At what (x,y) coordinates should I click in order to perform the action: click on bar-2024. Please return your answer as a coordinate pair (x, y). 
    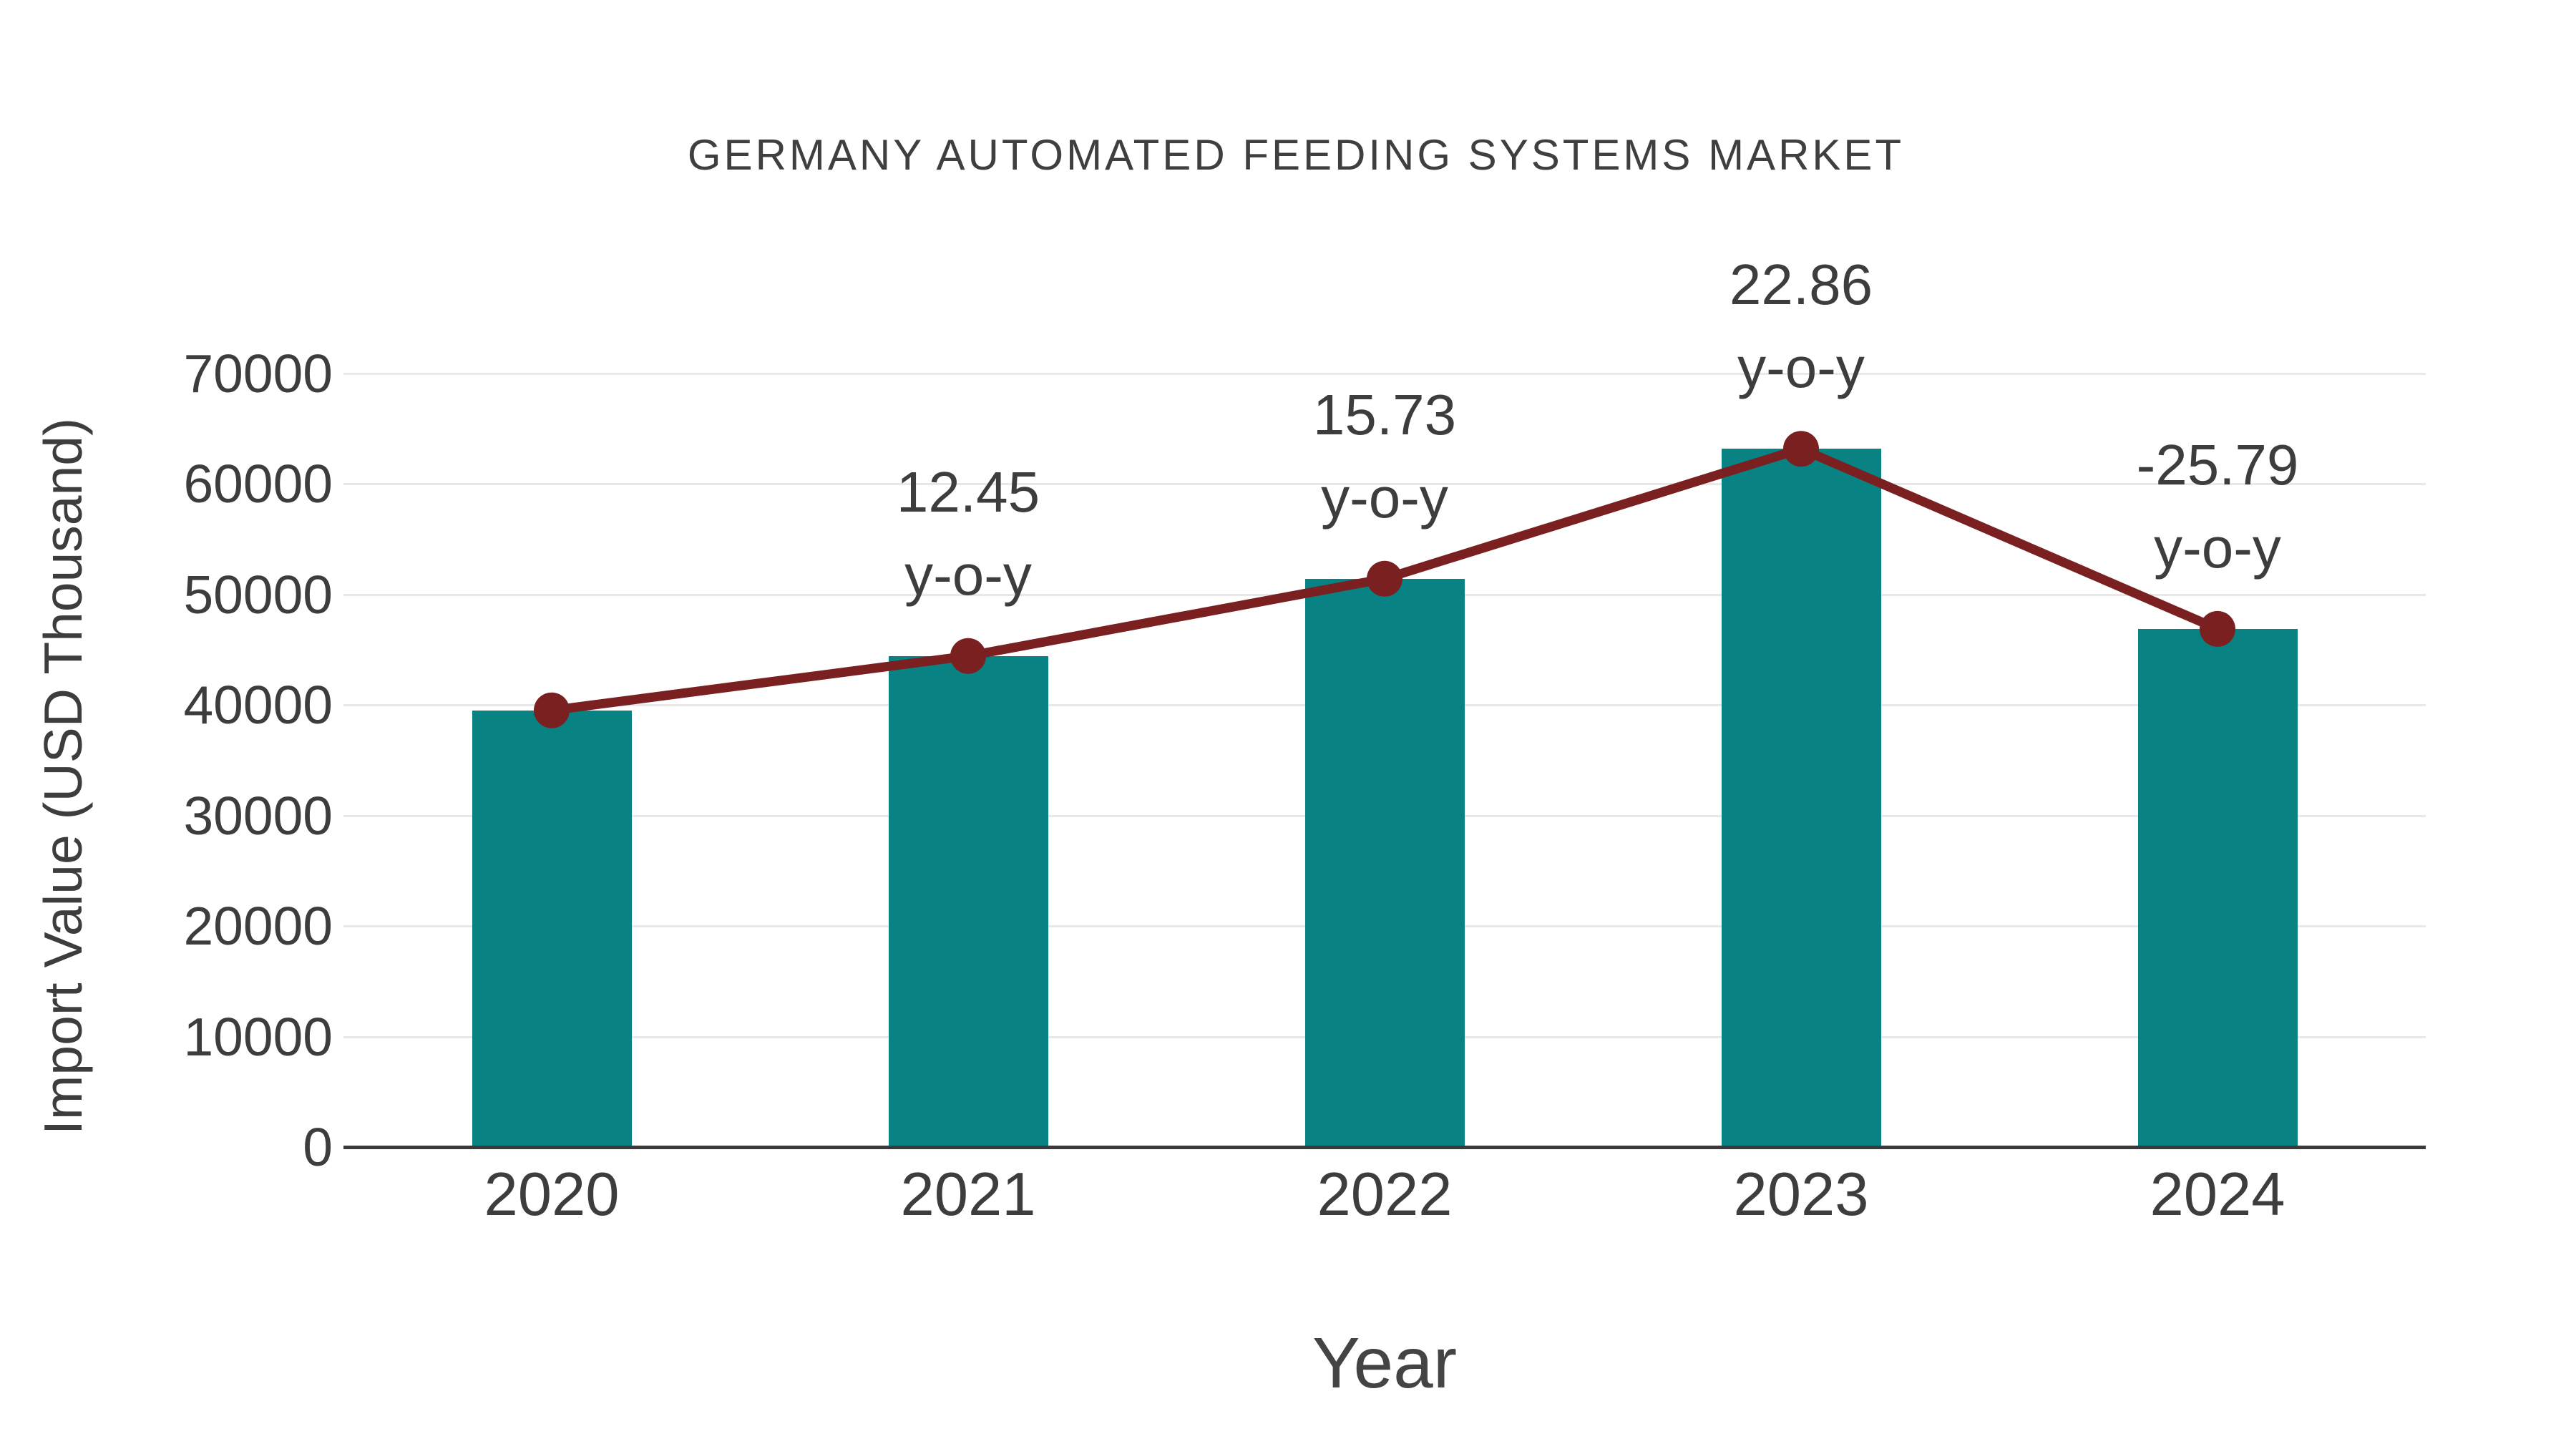
    Looking at the image, I should click on (2217, 887).